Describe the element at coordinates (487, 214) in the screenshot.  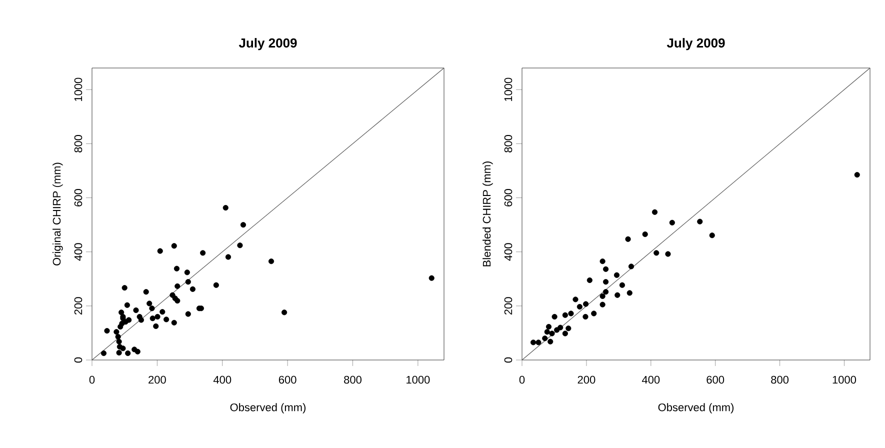
I see `y-axis-title: Blended CHIRP (mm)` at that location.